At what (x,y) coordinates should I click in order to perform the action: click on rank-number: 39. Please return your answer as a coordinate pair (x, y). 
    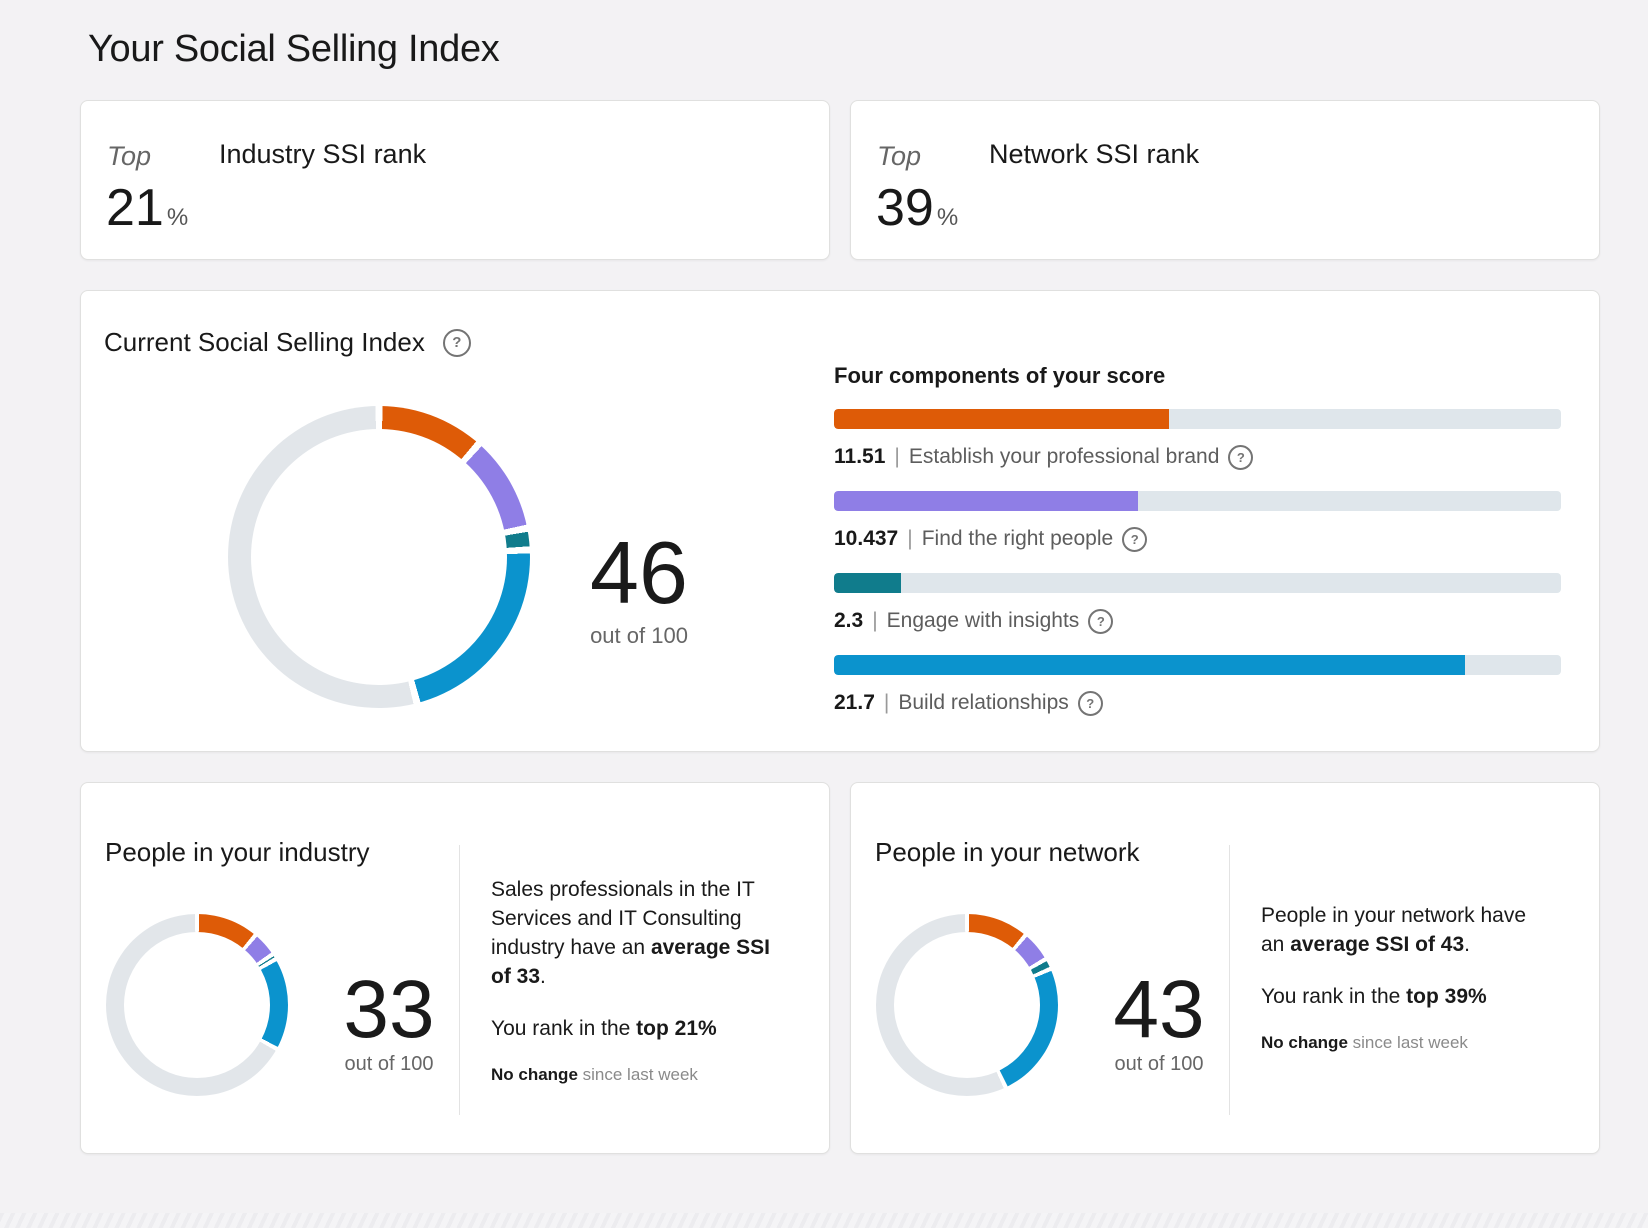
    Looking at the image, I should click on (905, 208).